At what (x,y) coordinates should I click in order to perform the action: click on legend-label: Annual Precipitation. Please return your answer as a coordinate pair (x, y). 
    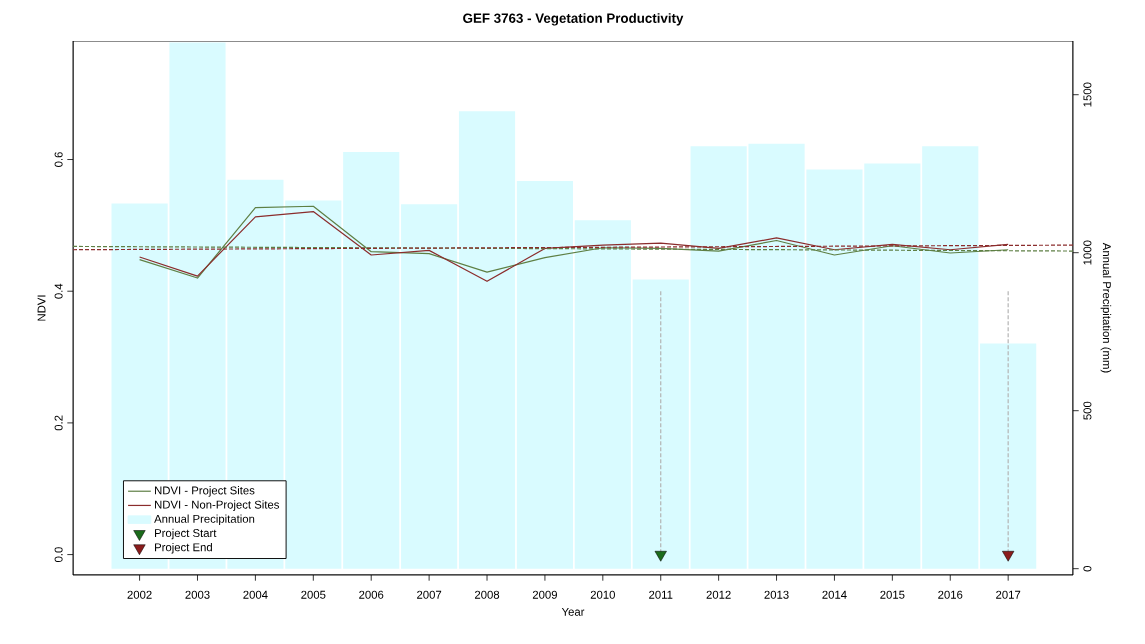
    Looking at the image, I should click on (204, 520).